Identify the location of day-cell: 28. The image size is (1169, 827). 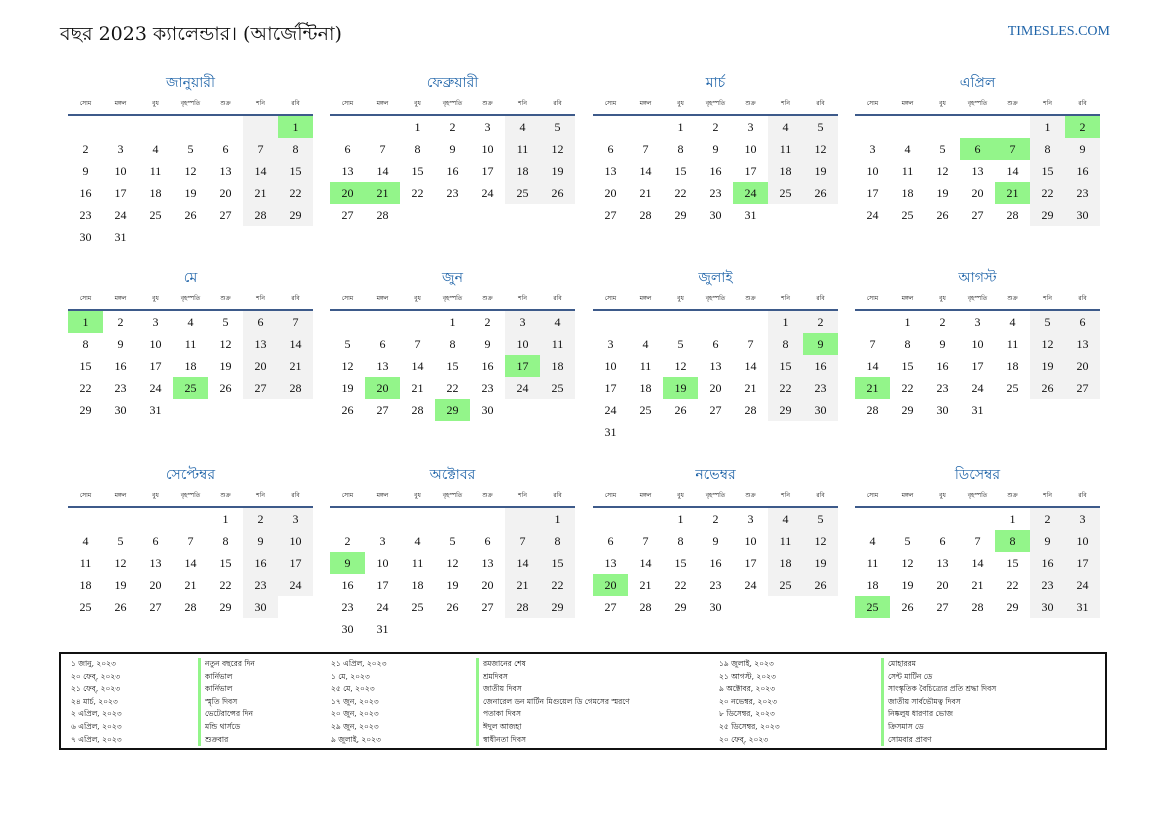
(417, 410).